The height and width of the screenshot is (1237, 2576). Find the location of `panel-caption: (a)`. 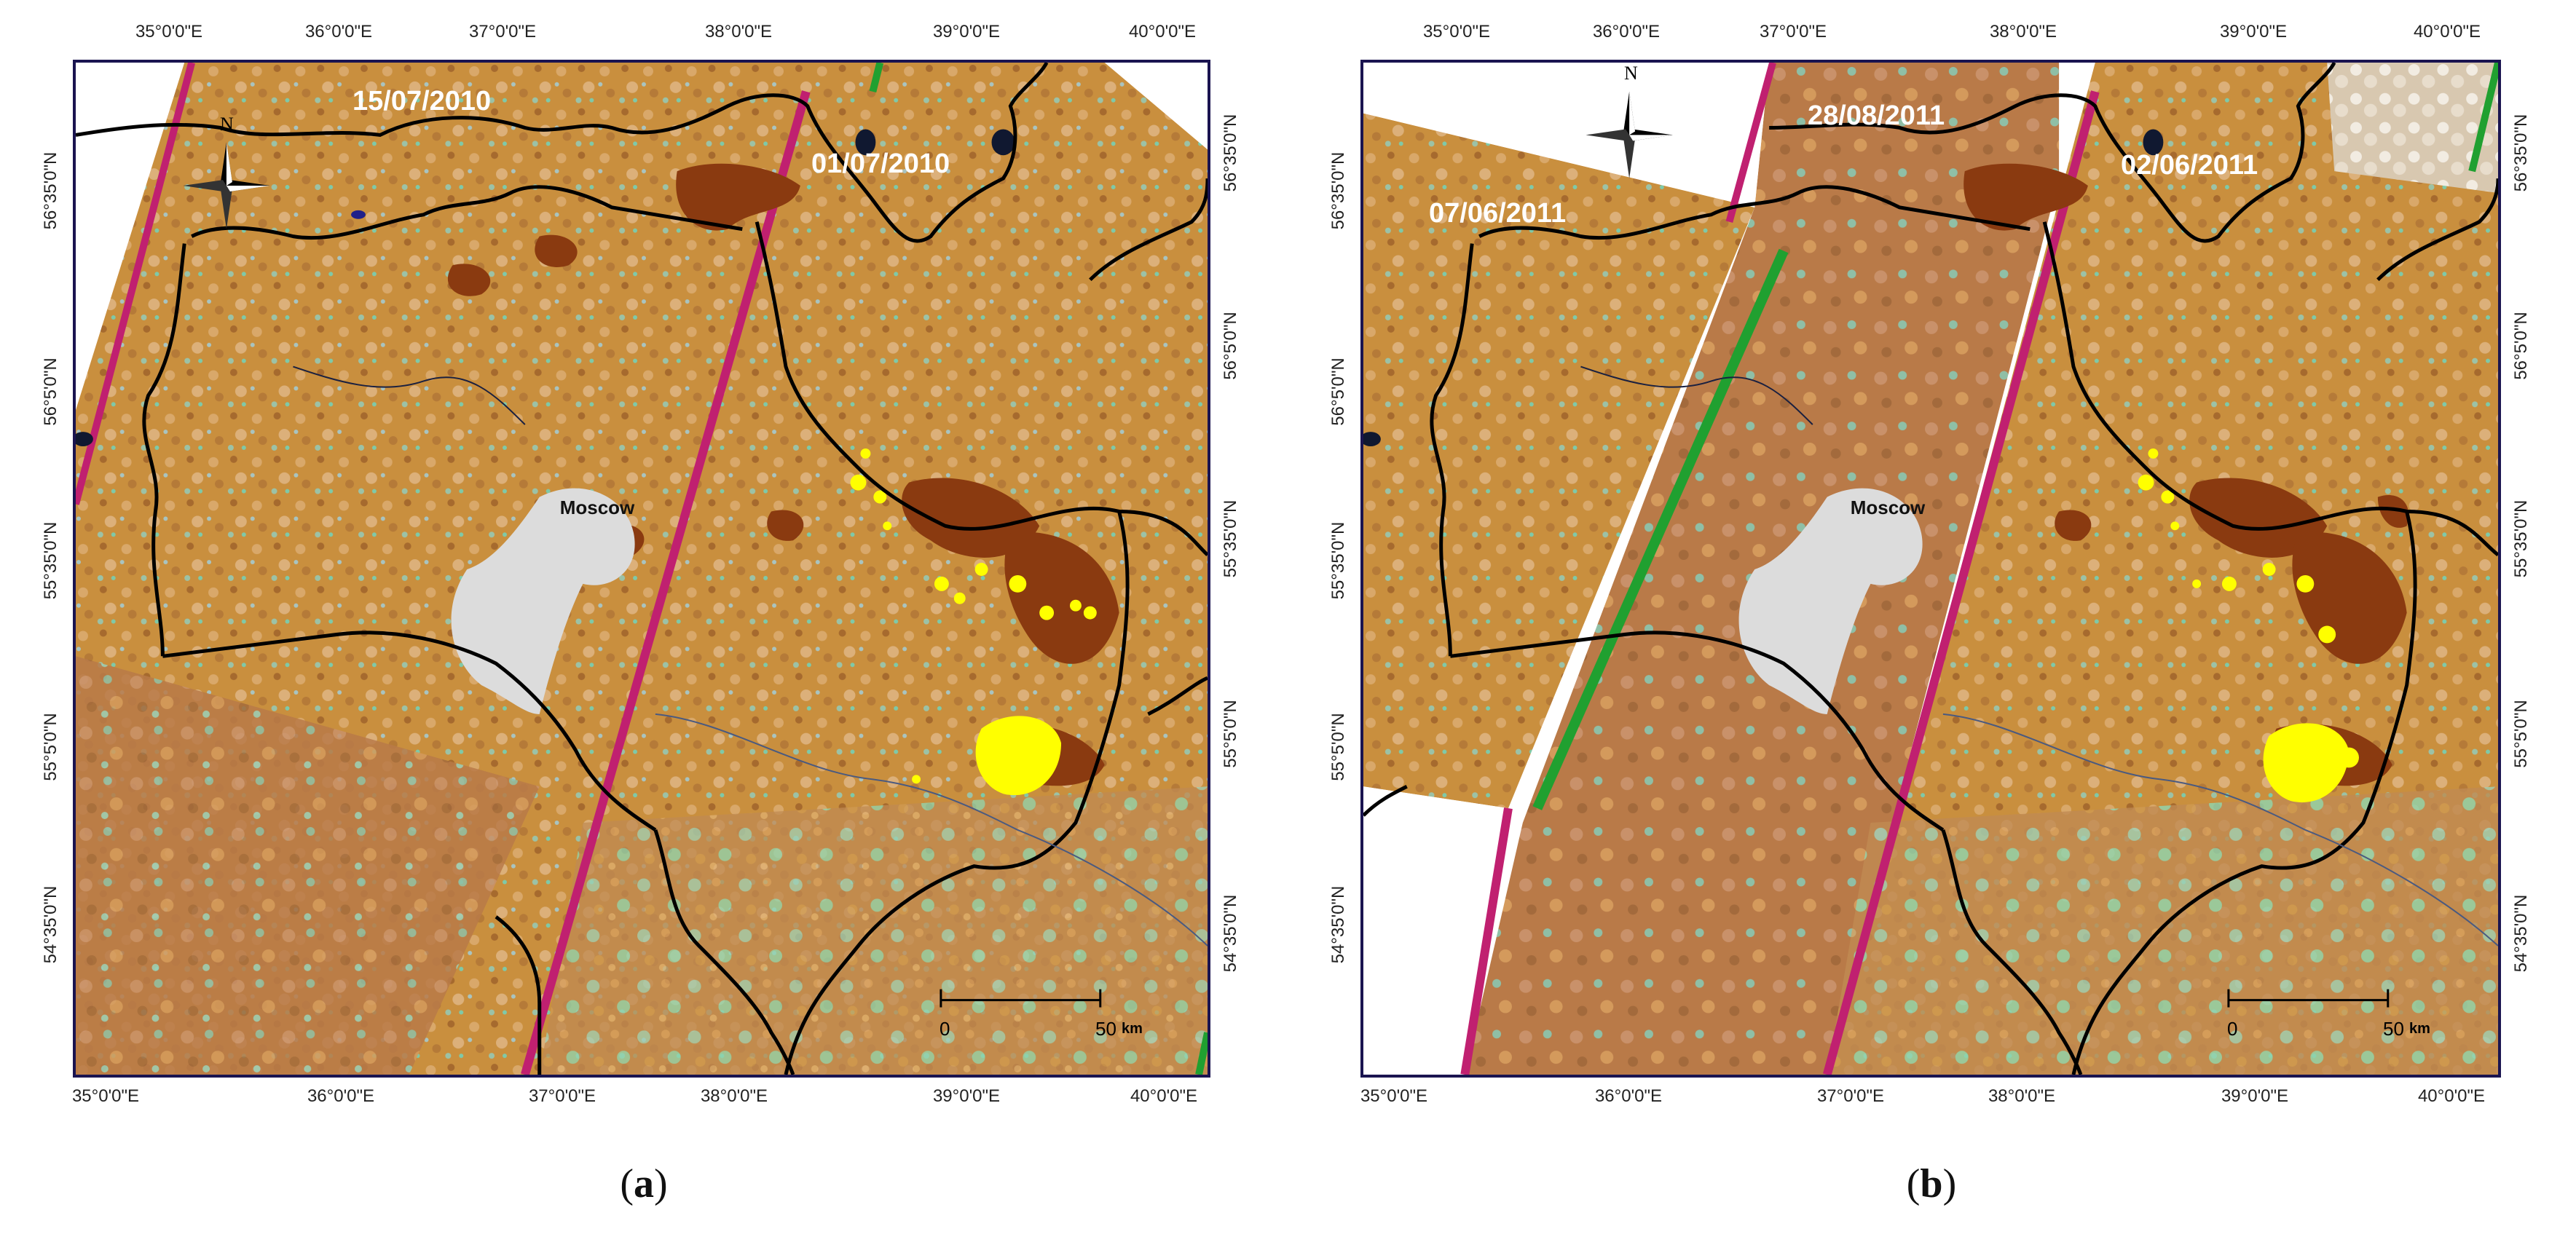

panel-caption: (a) is located at coordinates (644, 1183).